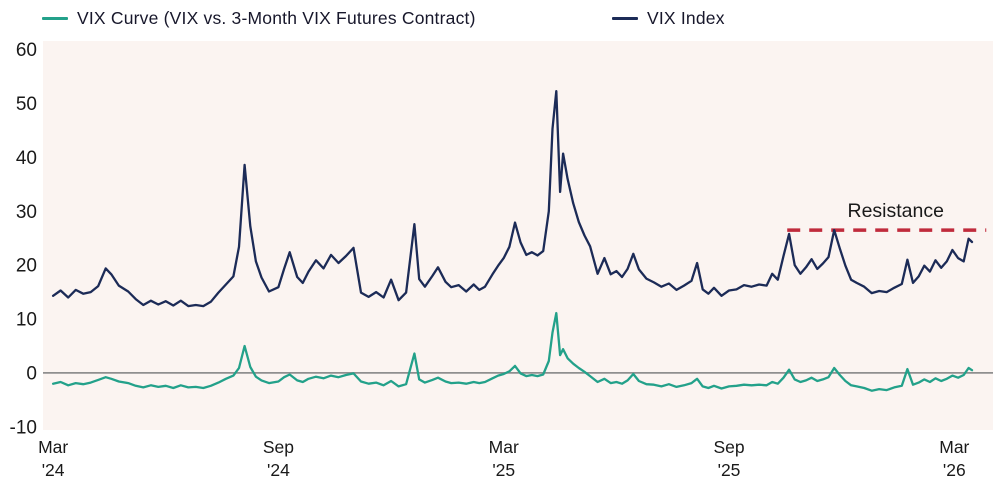 This screenshot has width=1007, height=490. What do you see at coordinates (26, 104) in the screenshot?
I see `y-axis-tick-label: 50` at bounding box center [26, 104].